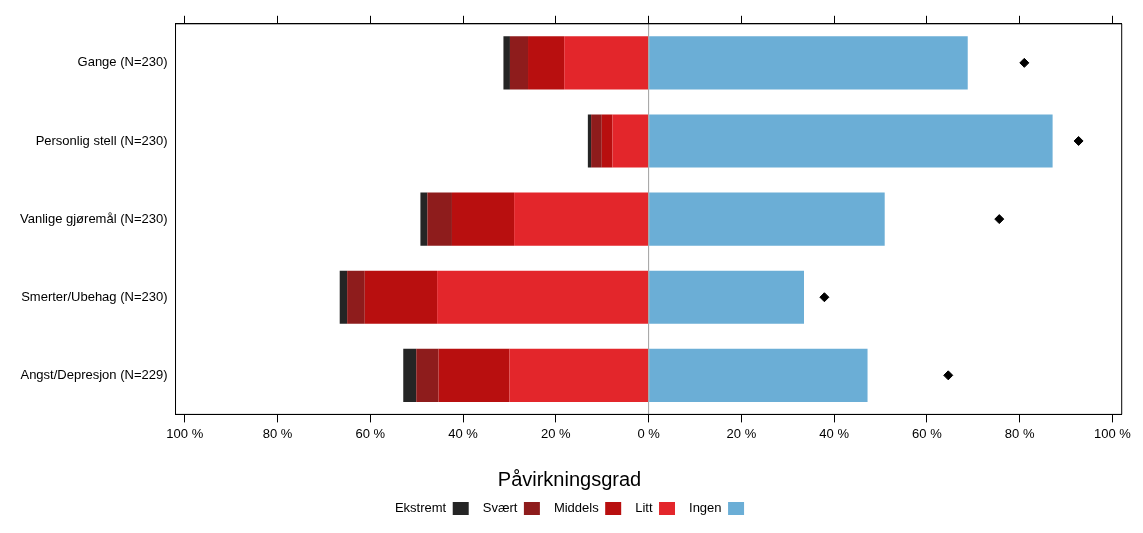 The image size is (1143, 533). I want to click on y-tick-label: Smerter/Ubehag (N=230), so click(94, 296).